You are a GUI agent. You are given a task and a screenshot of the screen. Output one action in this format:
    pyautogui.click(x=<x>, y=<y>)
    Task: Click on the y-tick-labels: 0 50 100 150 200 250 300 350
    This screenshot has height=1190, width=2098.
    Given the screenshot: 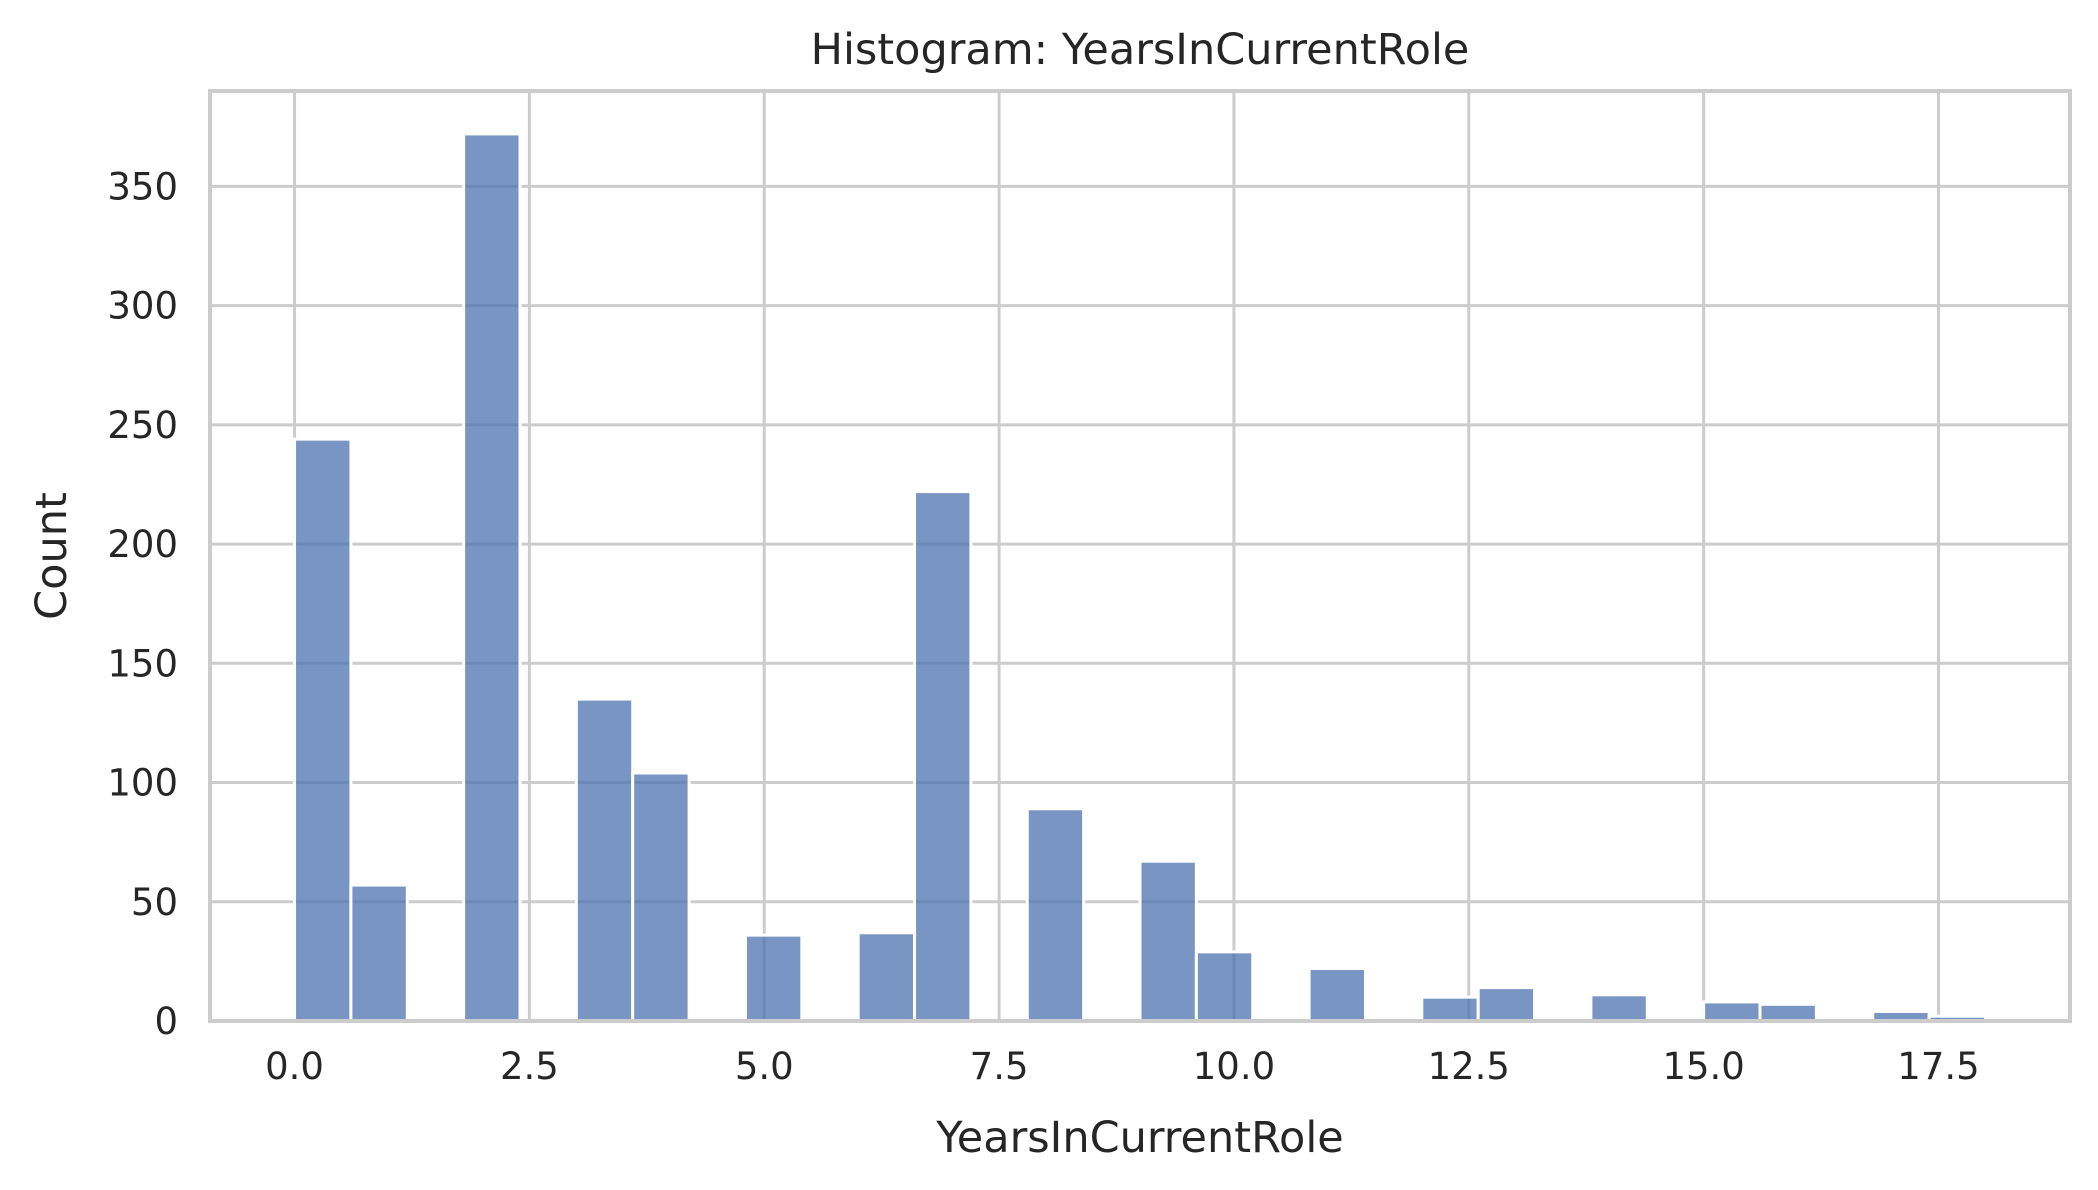 What is the action you would take?
    pyautogui.click(x=142, y=604)
    